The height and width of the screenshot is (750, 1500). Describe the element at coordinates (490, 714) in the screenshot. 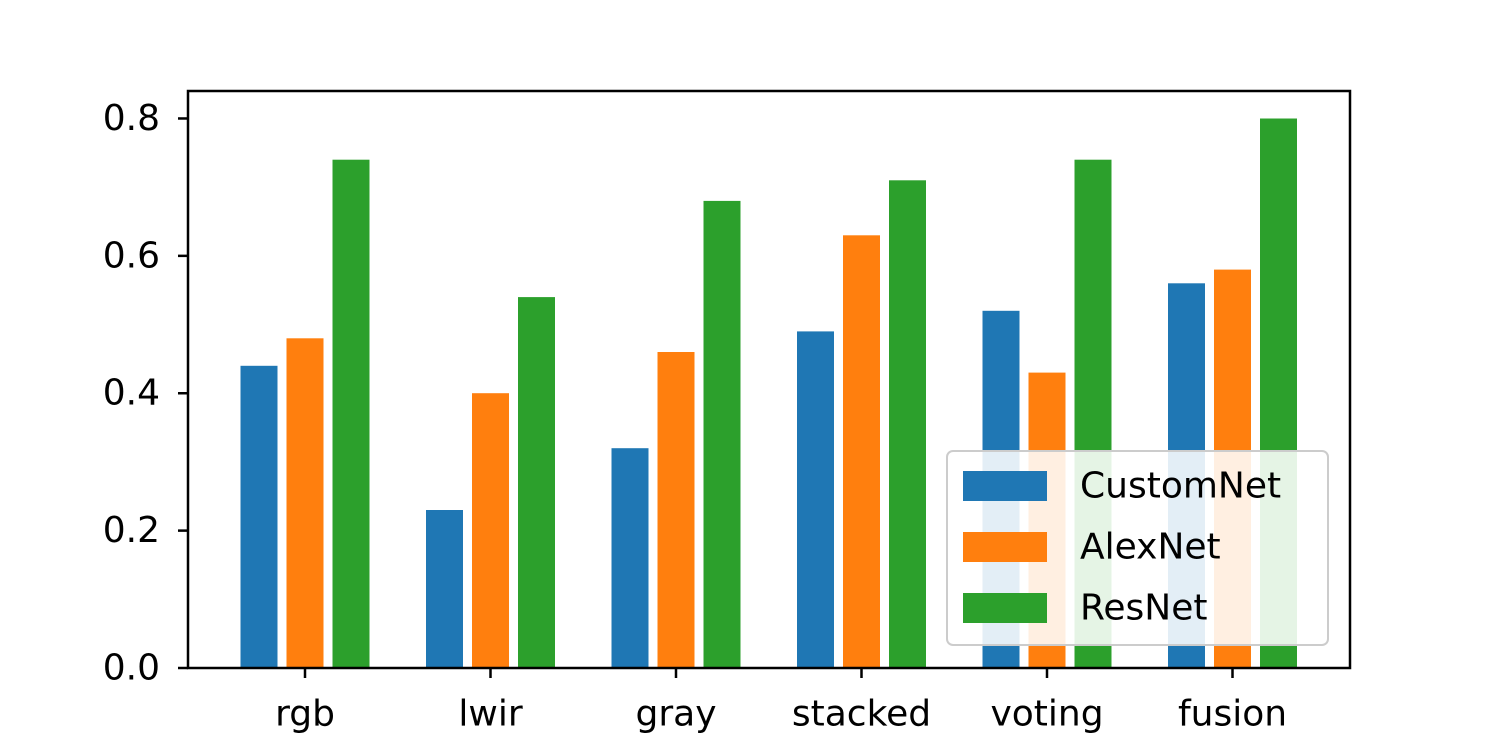

I see `x-tick-label-lwir: lwir` at that location.